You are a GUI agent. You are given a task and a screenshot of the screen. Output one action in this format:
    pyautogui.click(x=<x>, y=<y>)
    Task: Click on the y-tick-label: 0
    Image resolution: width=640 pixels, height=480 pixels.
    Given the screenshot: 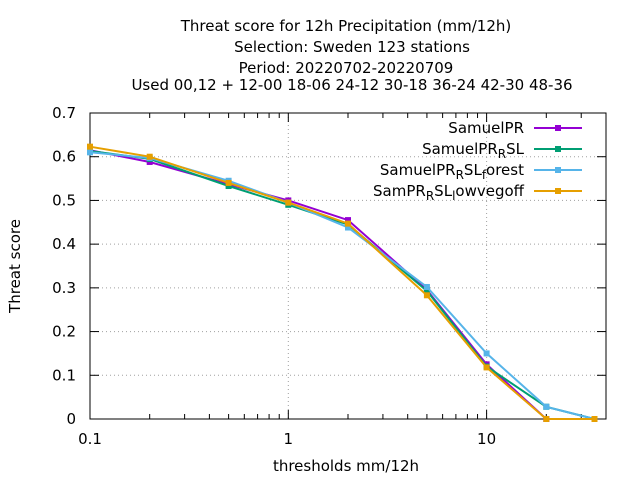 What is the action you would take?
    pyautogui.click(x=71, y=419)
    